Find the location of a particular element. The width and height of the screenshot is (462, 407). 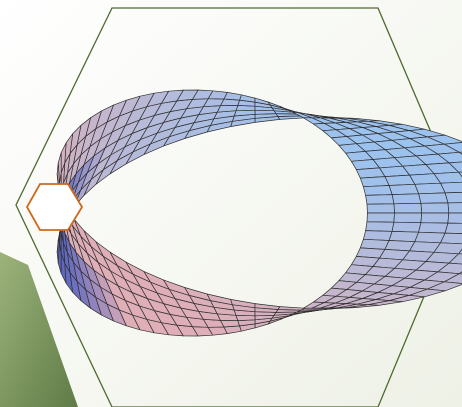

small-hexagon-badge is located at coordinates (54, 207).